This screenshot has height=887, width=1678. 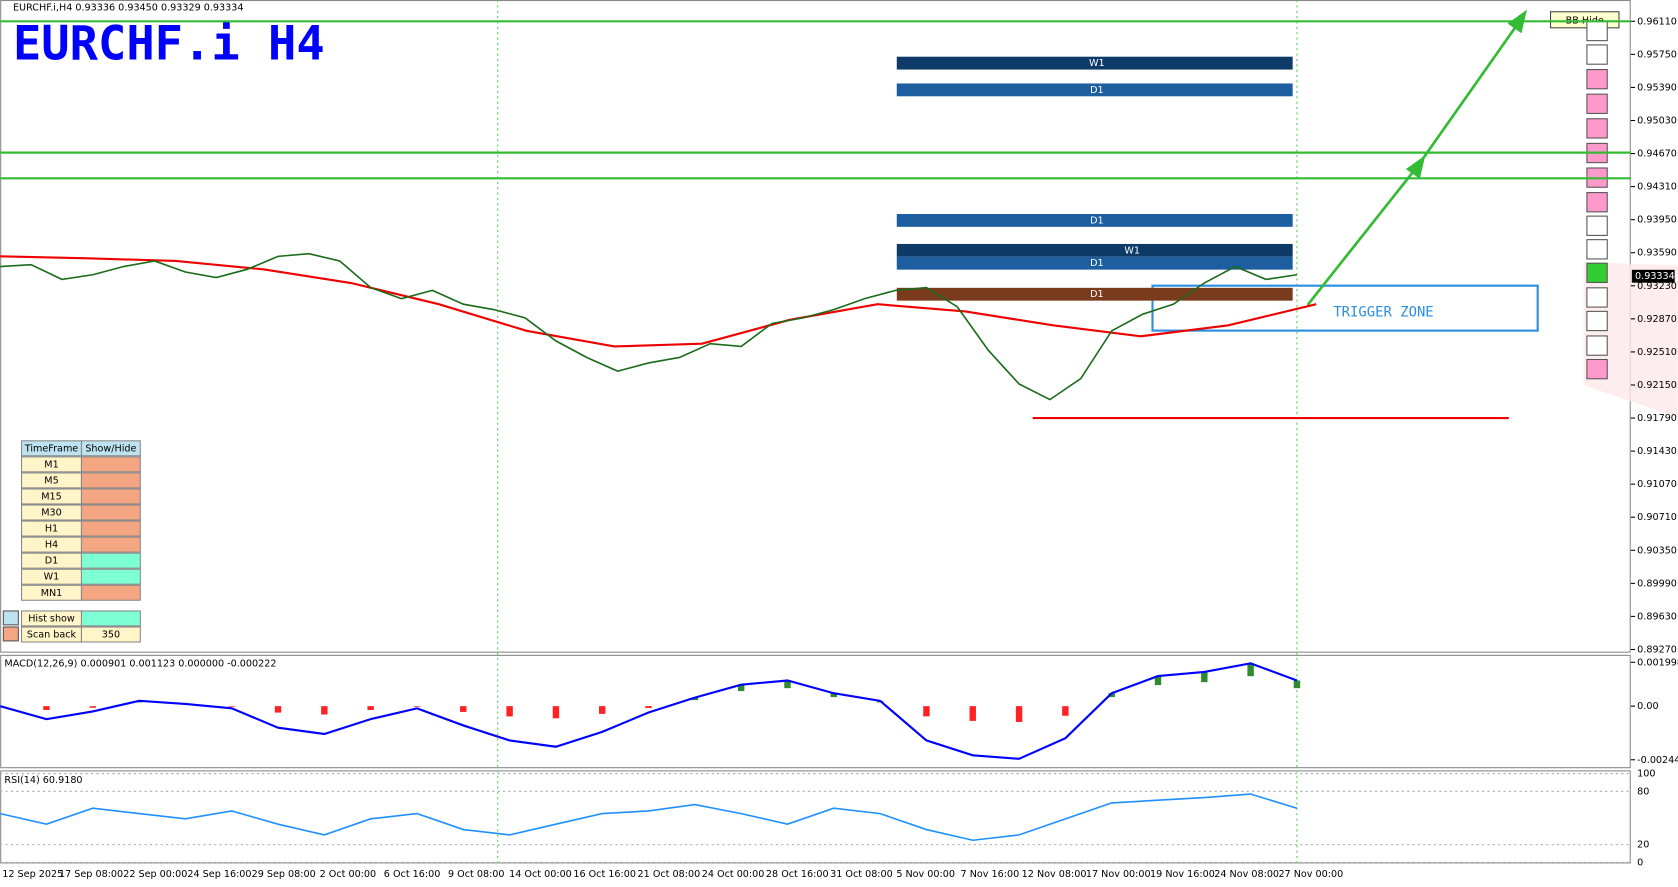 I want to click on table-text: M5, so click(x=51, y=480).